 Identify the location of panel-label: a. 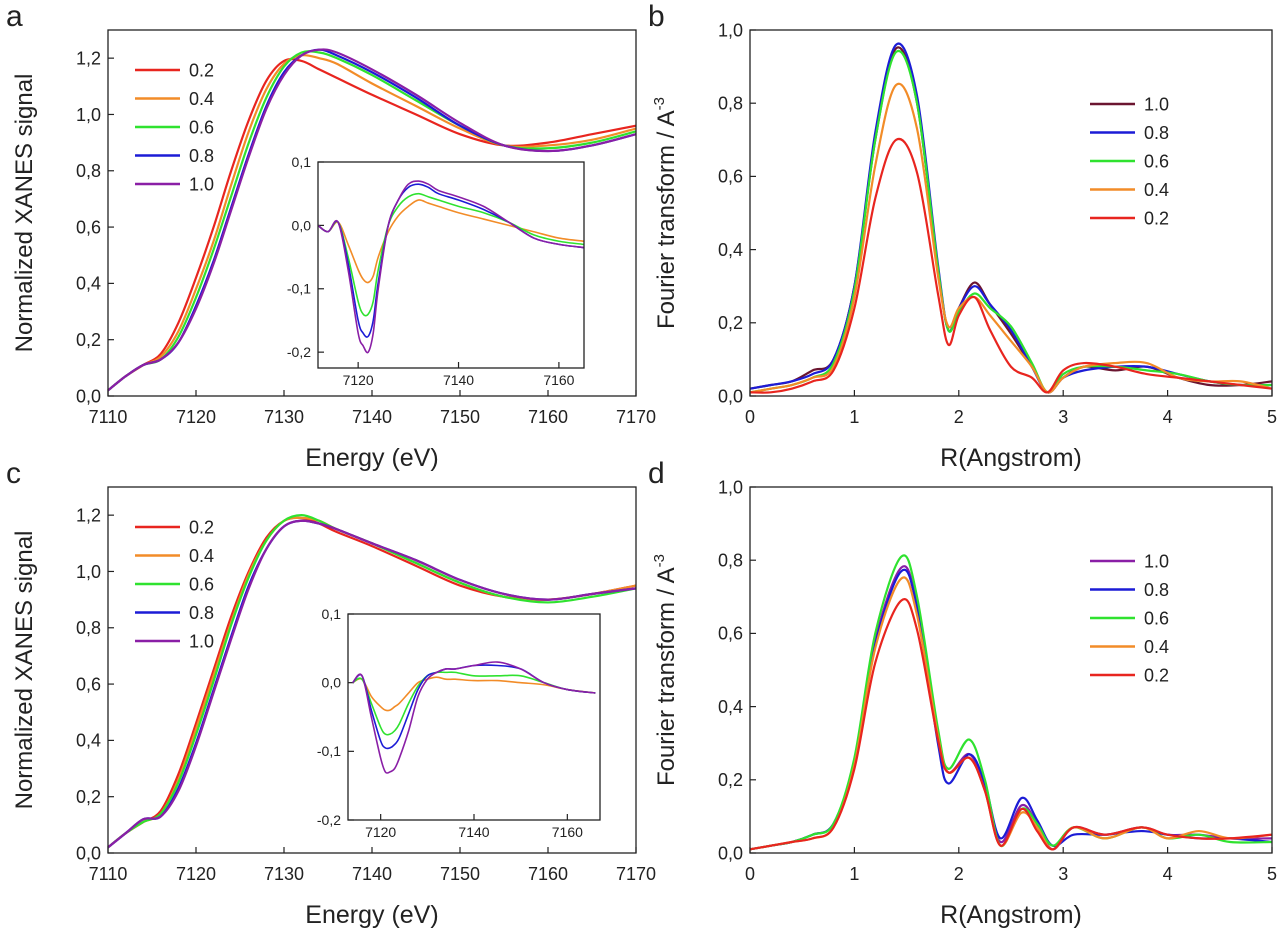
(14, 16).